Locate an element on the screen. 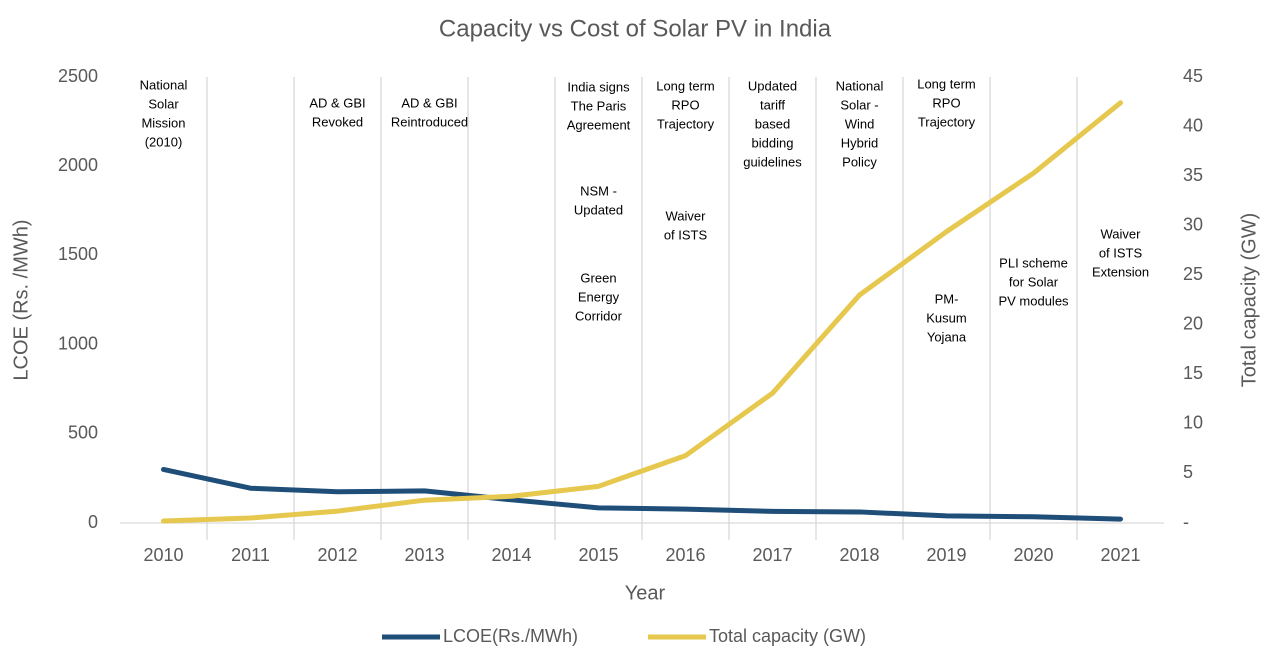 Image resolution: width=1270 pixels, height=656 pixels. y2-tick-label: 45 is located at coordinates (1193, 76).